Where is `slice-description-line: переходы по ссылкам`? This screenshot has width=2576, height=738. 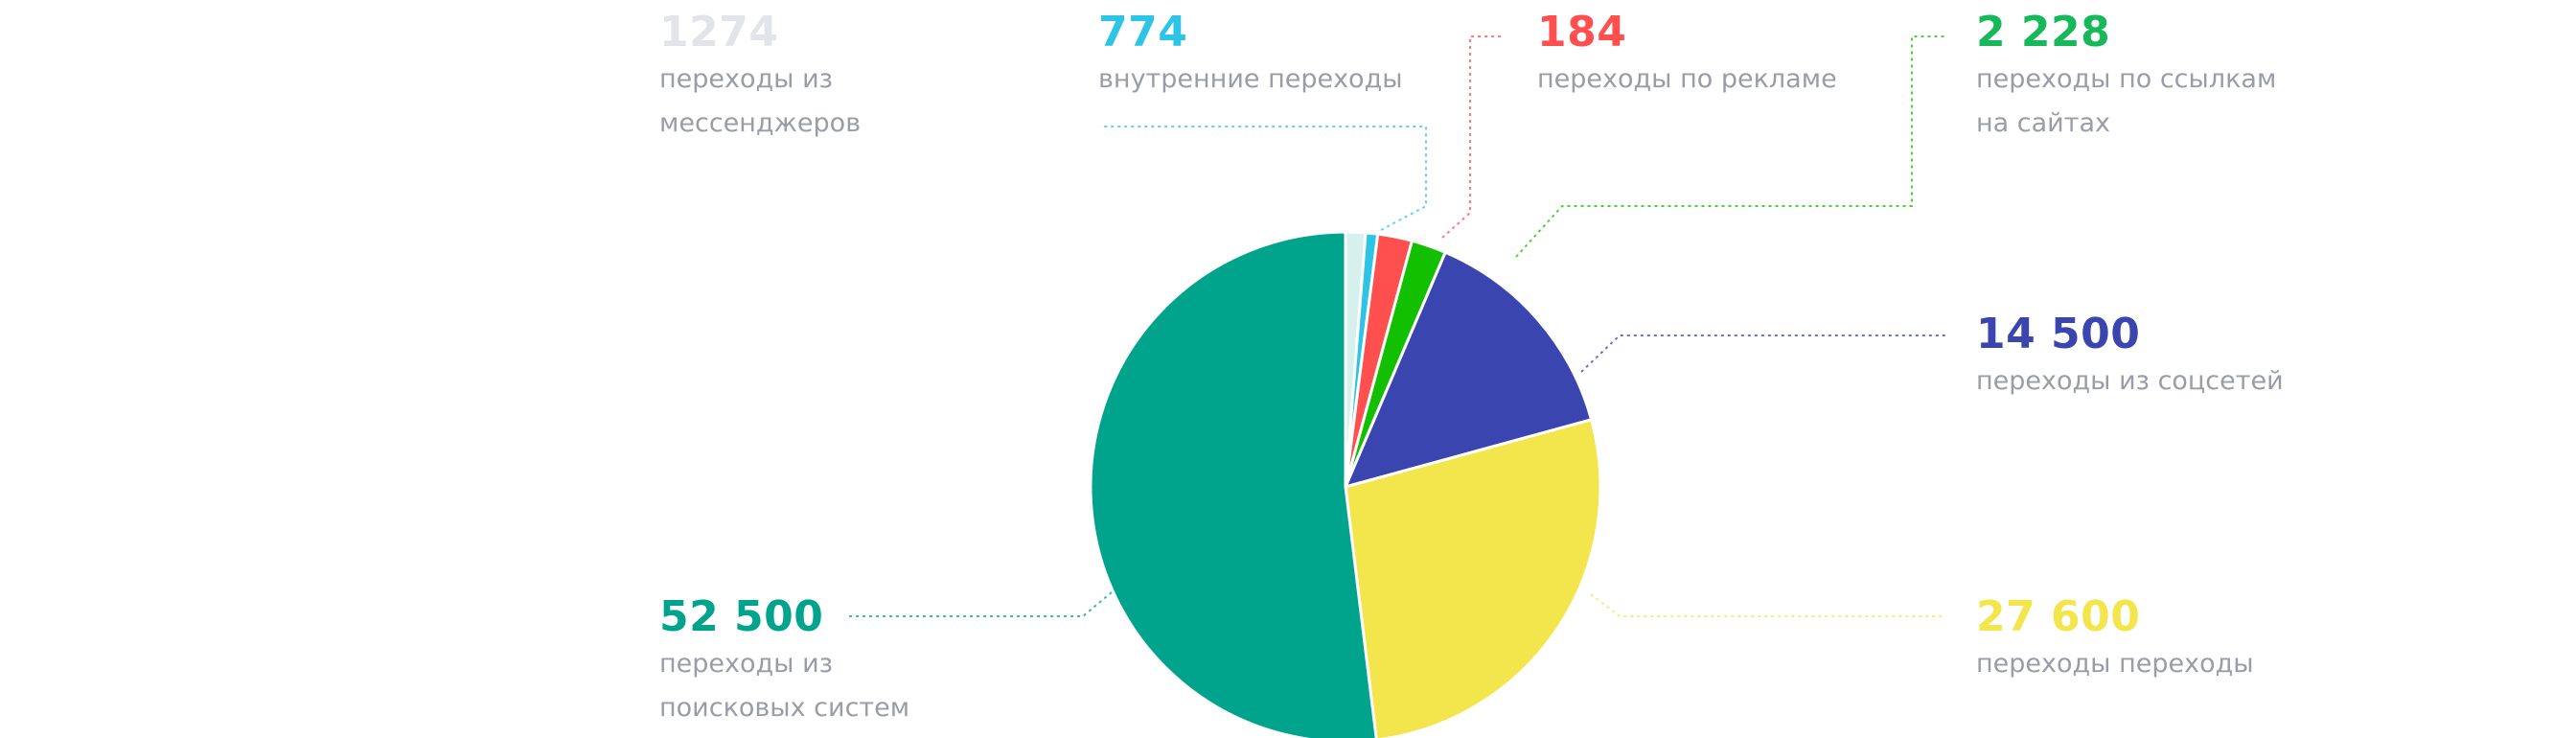 slice-description-line: переходы по ссылкам is located at coordinates (2126, 79).